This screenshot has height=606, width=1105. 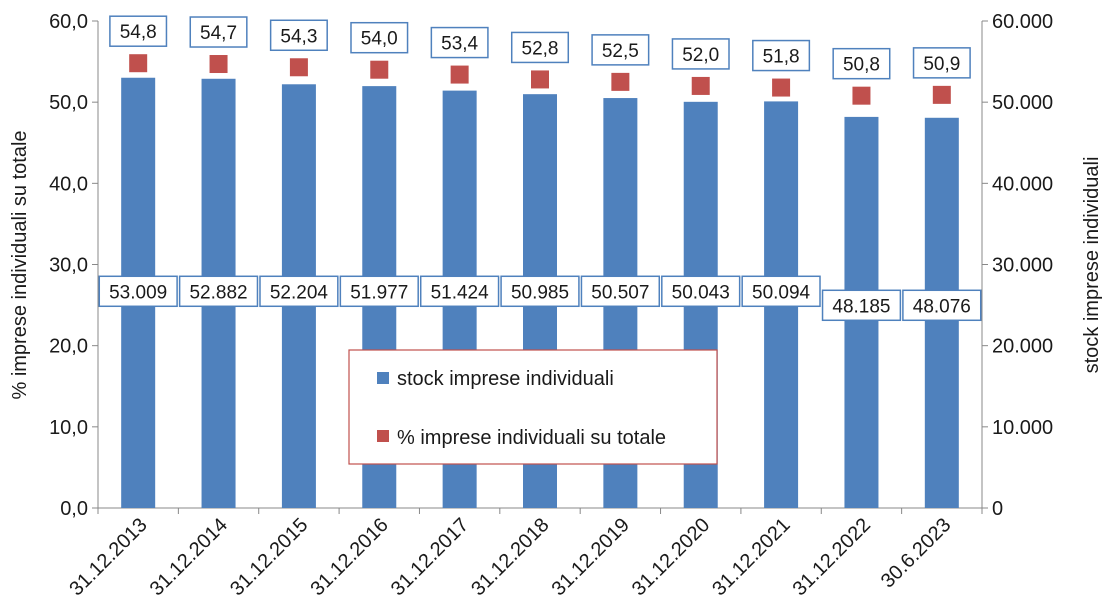 I want to click on y-axis-title: % imprese individuali su totale, so click(x=20, y=264).